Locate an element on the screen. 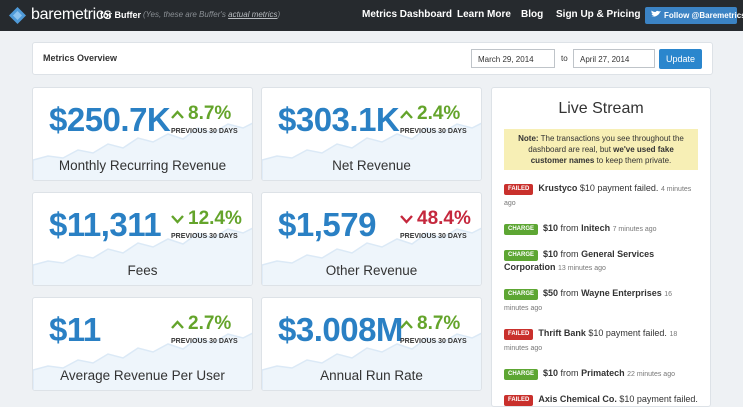 The image size is (743, 407). event: CHARGE $10 from Initech 7 minutes ago is located at coordinates (601, 229).